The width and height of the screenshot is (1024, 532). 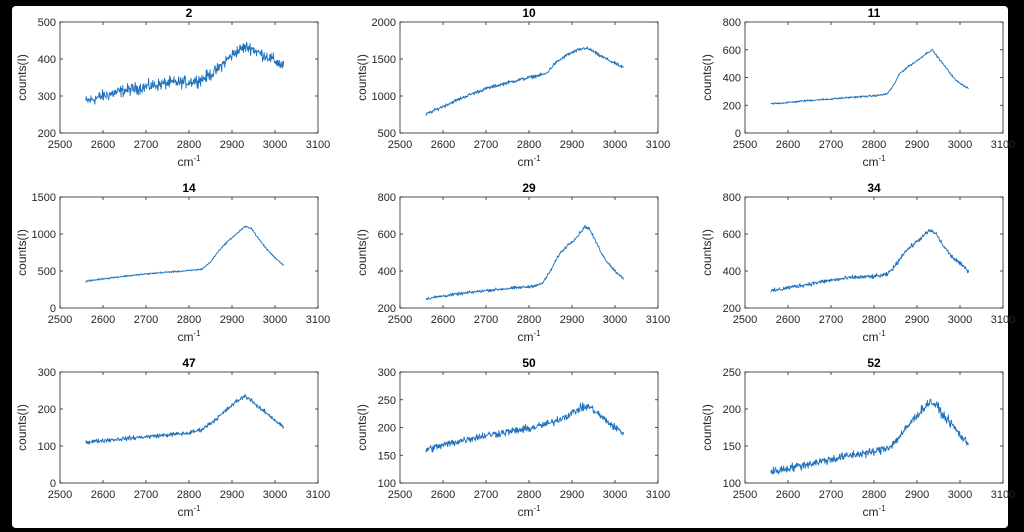 What do you see at coordinates (189, 188) in the screenshot?
I see `subplot-title: 14` at bounding box center [189, 188].